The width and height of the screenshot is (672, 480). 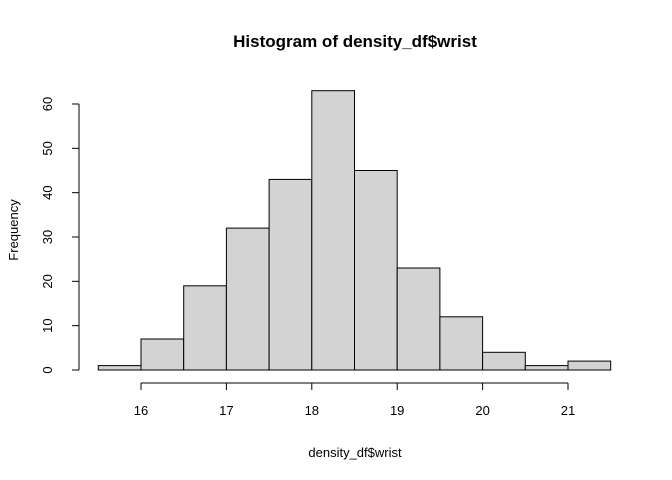 I want to click on x-tick-label: 16, so click(x=141, y=410).